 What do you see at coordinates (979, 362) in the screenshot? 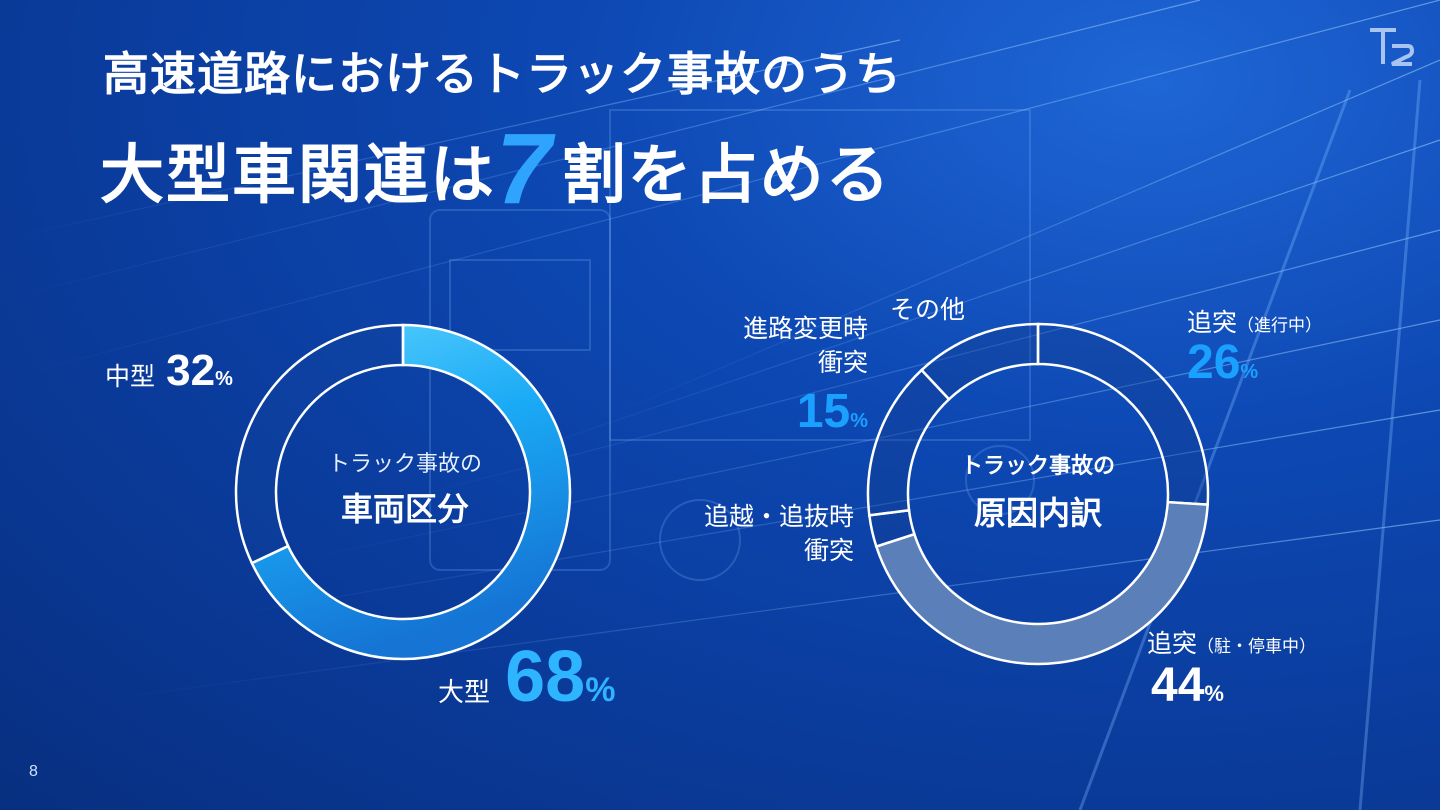
I see `cause-slice-other` at bounding box center [979, 362].